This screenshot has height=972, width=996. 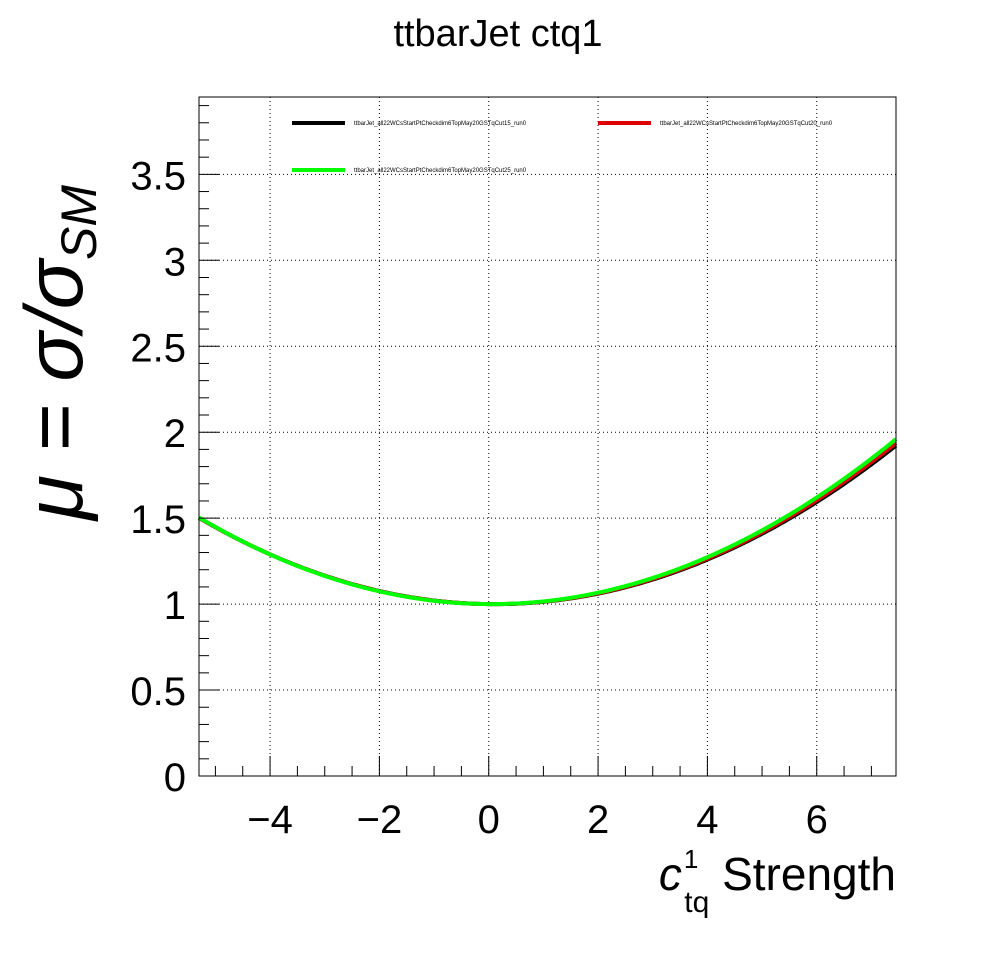 I want to click on chart-title: ttbarJet ctq1, so click(x=497, y=34).